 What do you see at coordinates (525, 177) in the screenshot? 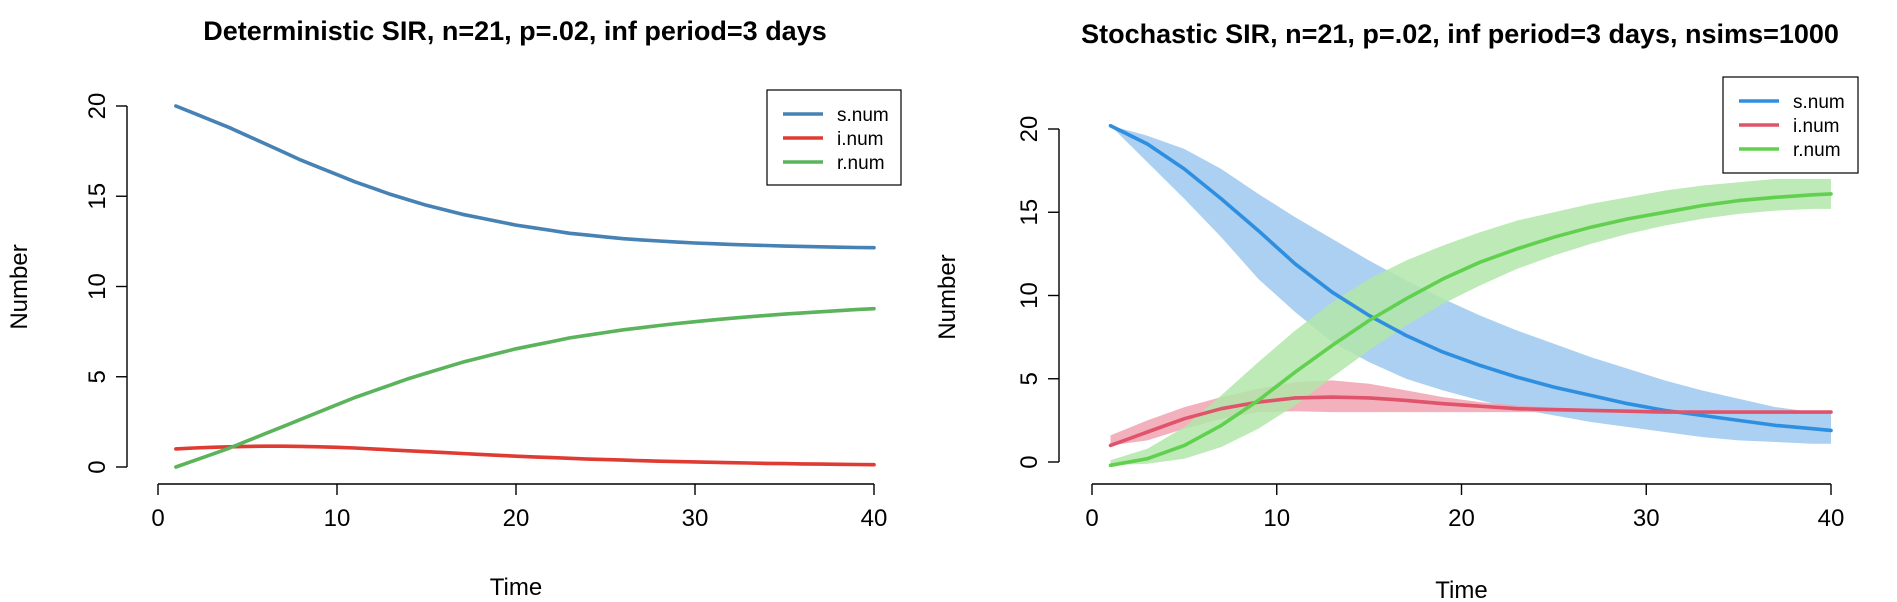
I see `series-line-s-num` at bounding box center [525, 177].